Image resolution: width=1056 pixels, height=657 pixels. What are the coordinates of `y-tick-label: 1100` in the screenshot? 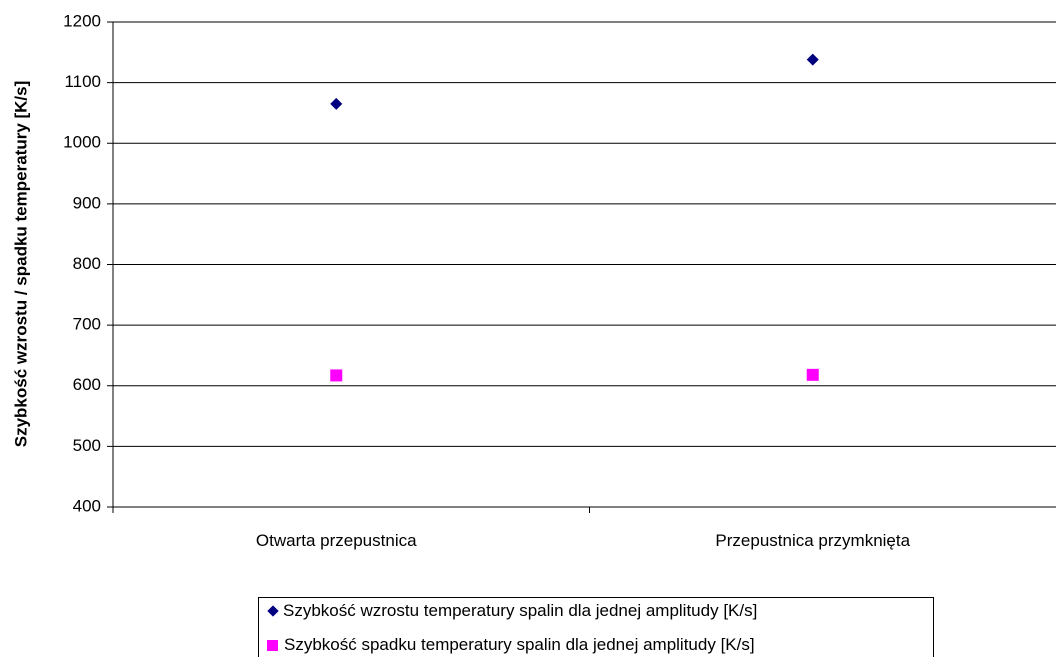 It's located at (82, 81).